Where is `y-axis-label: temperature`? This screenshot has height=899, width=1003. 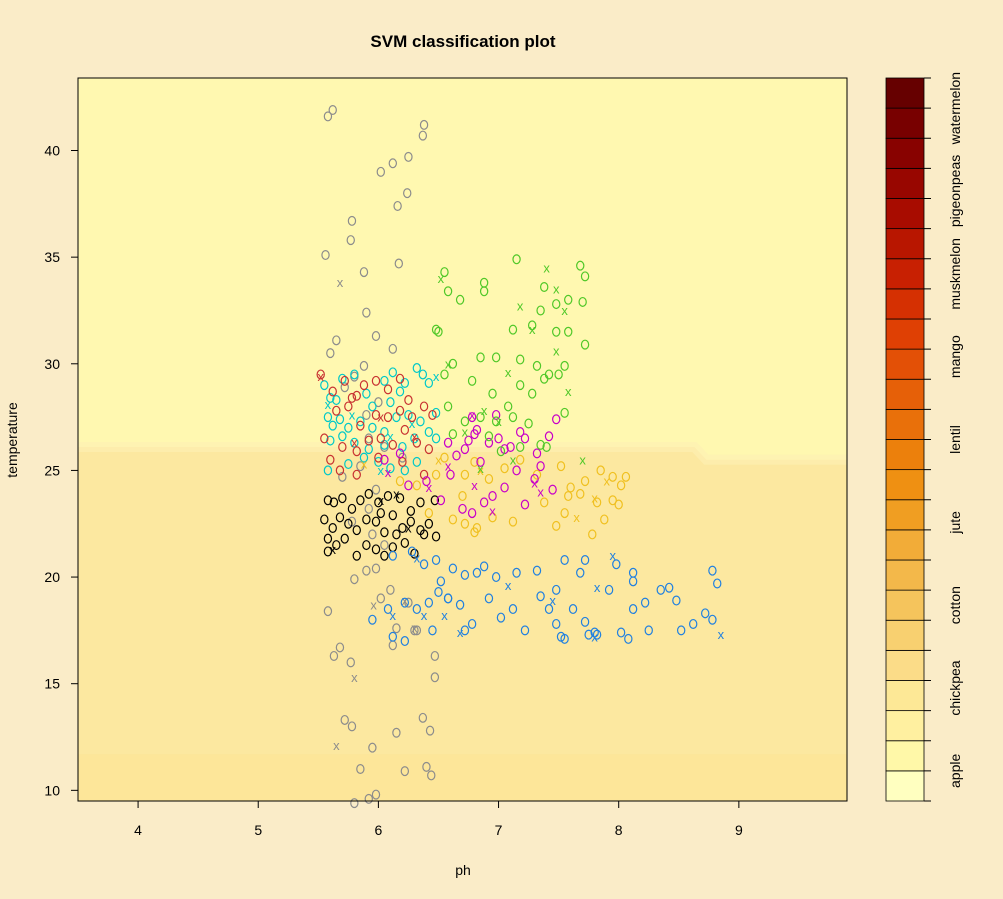
y-axis-label: temperature is located at coordinates (12, 440).